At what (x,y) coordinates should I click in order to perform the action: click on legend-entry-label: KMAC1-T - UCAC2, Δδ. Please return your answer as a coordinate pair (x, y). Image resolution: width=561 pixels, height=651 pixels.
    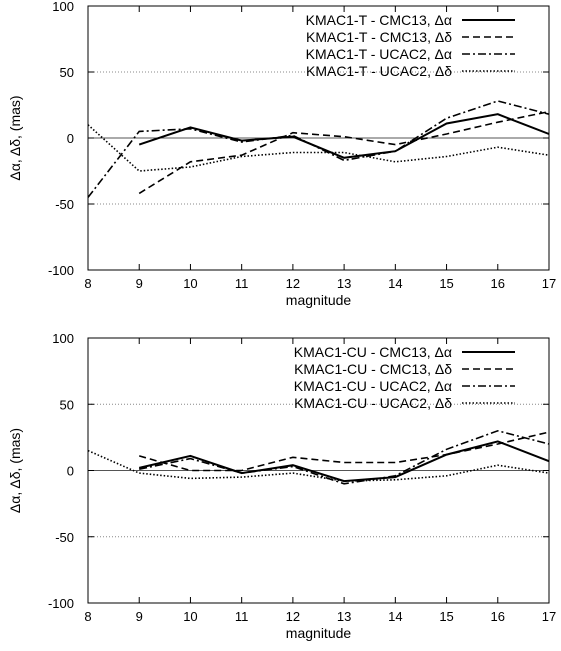
    Looking at the image, I should click on (379, 71).